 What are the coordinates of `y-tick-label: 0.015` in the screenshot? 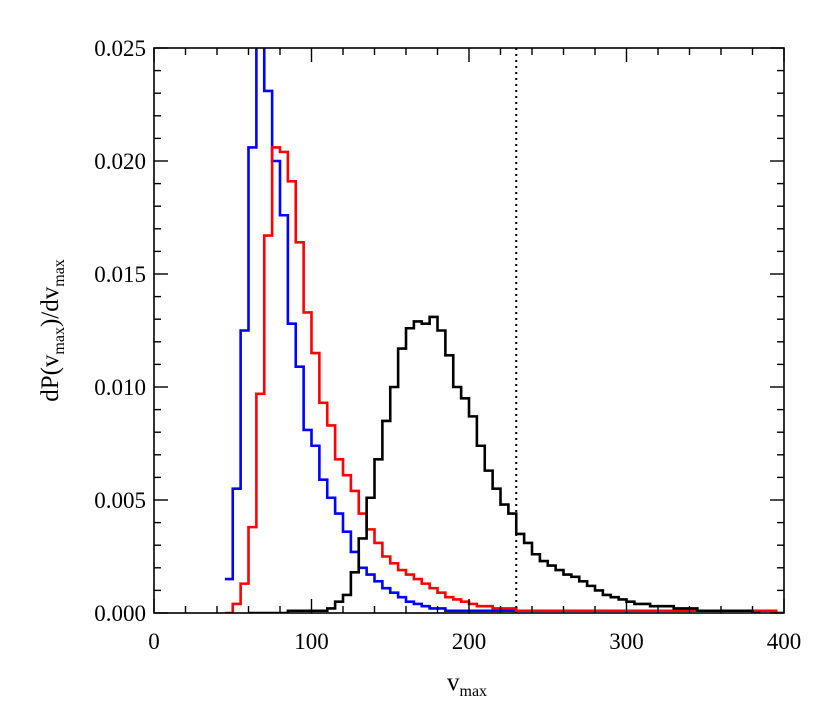 It's located at (120, 274).